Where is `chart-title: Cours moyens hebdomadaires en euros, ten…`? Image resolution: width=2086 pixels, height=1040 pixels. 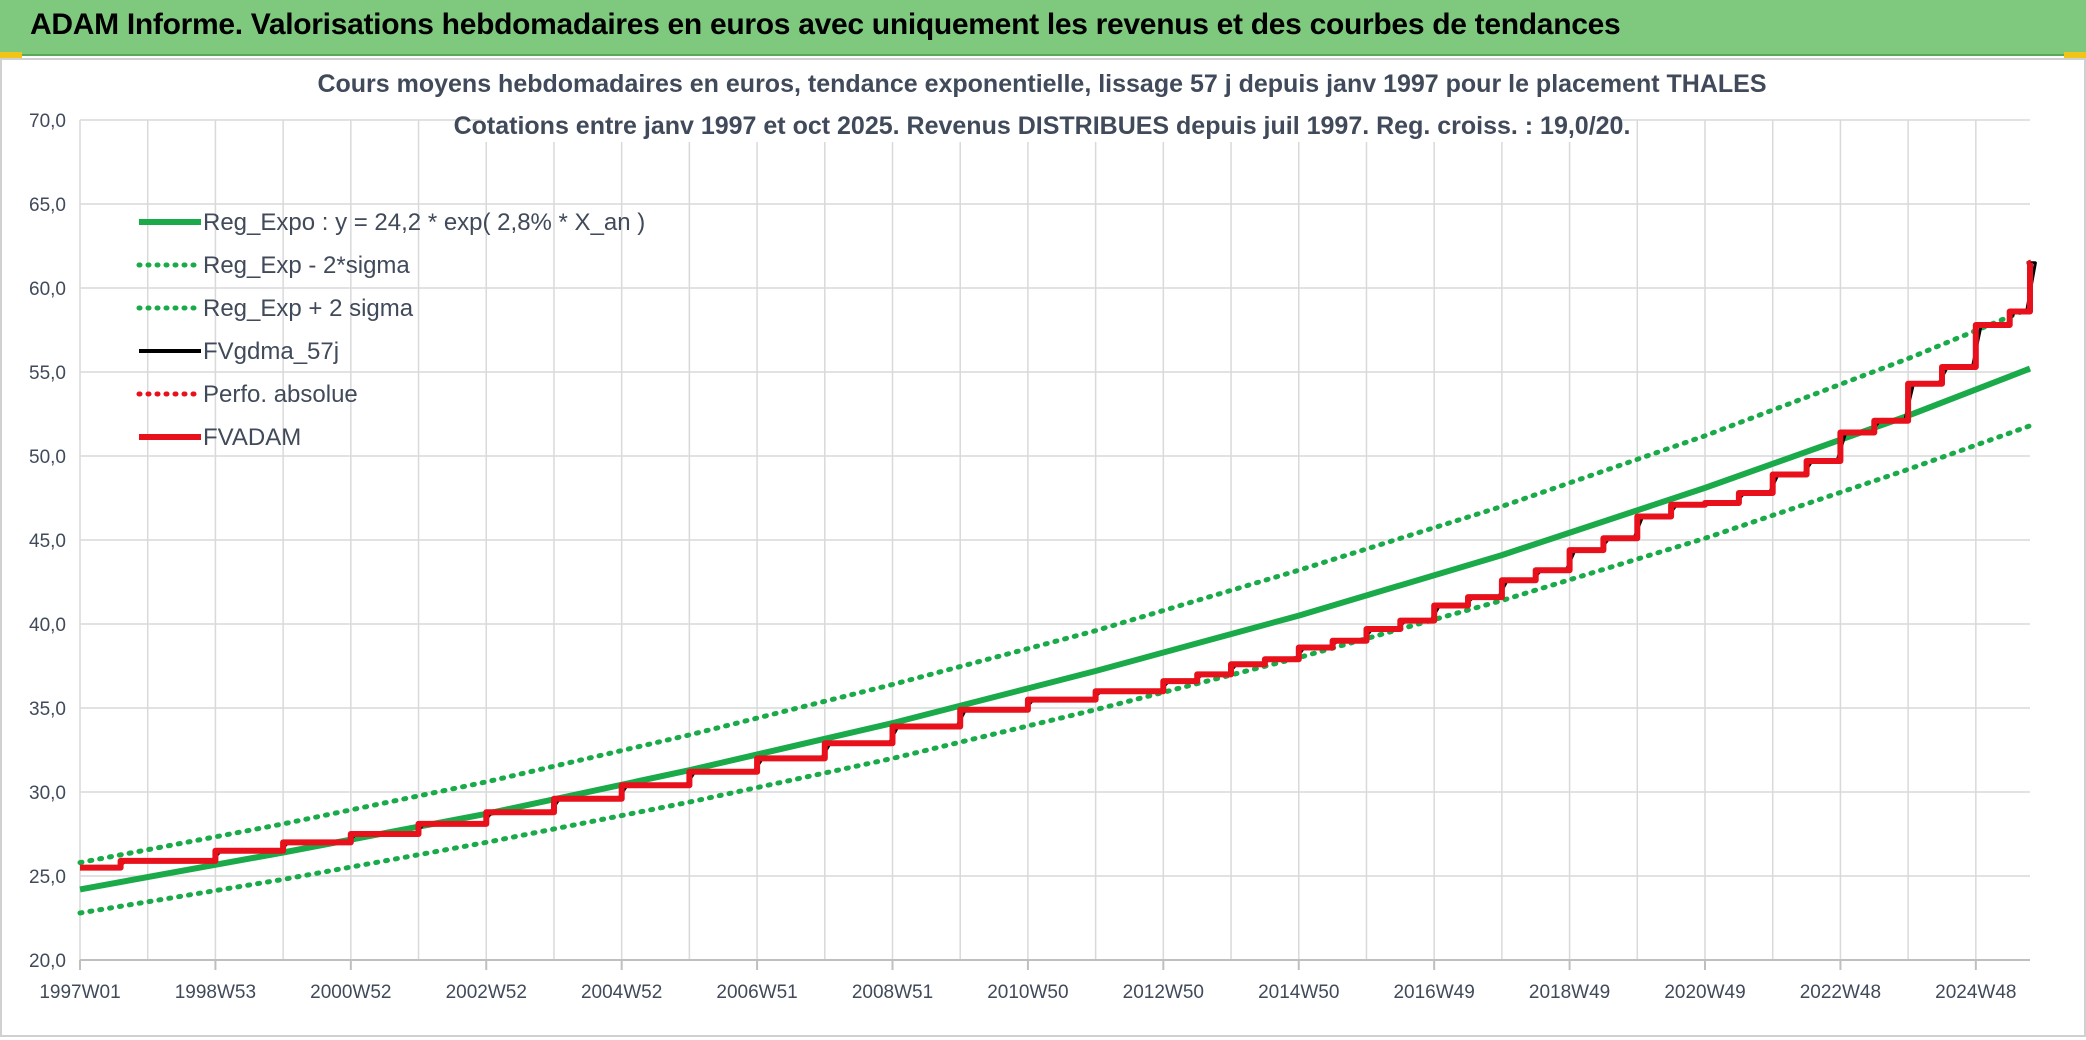 chart-title: Cours moyens hebdomadaires en euros, ten… is located at coordinates (1041, 84).